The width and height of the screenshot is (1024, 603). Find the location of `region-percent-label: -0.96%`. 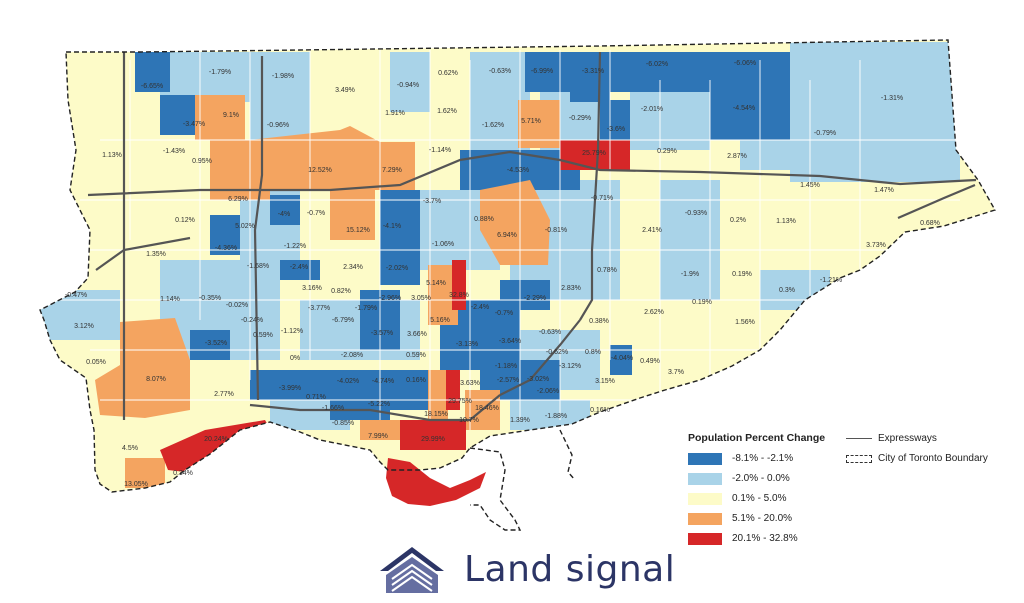

region-percent-label: -0.96% is located at coordinates (278, 125).